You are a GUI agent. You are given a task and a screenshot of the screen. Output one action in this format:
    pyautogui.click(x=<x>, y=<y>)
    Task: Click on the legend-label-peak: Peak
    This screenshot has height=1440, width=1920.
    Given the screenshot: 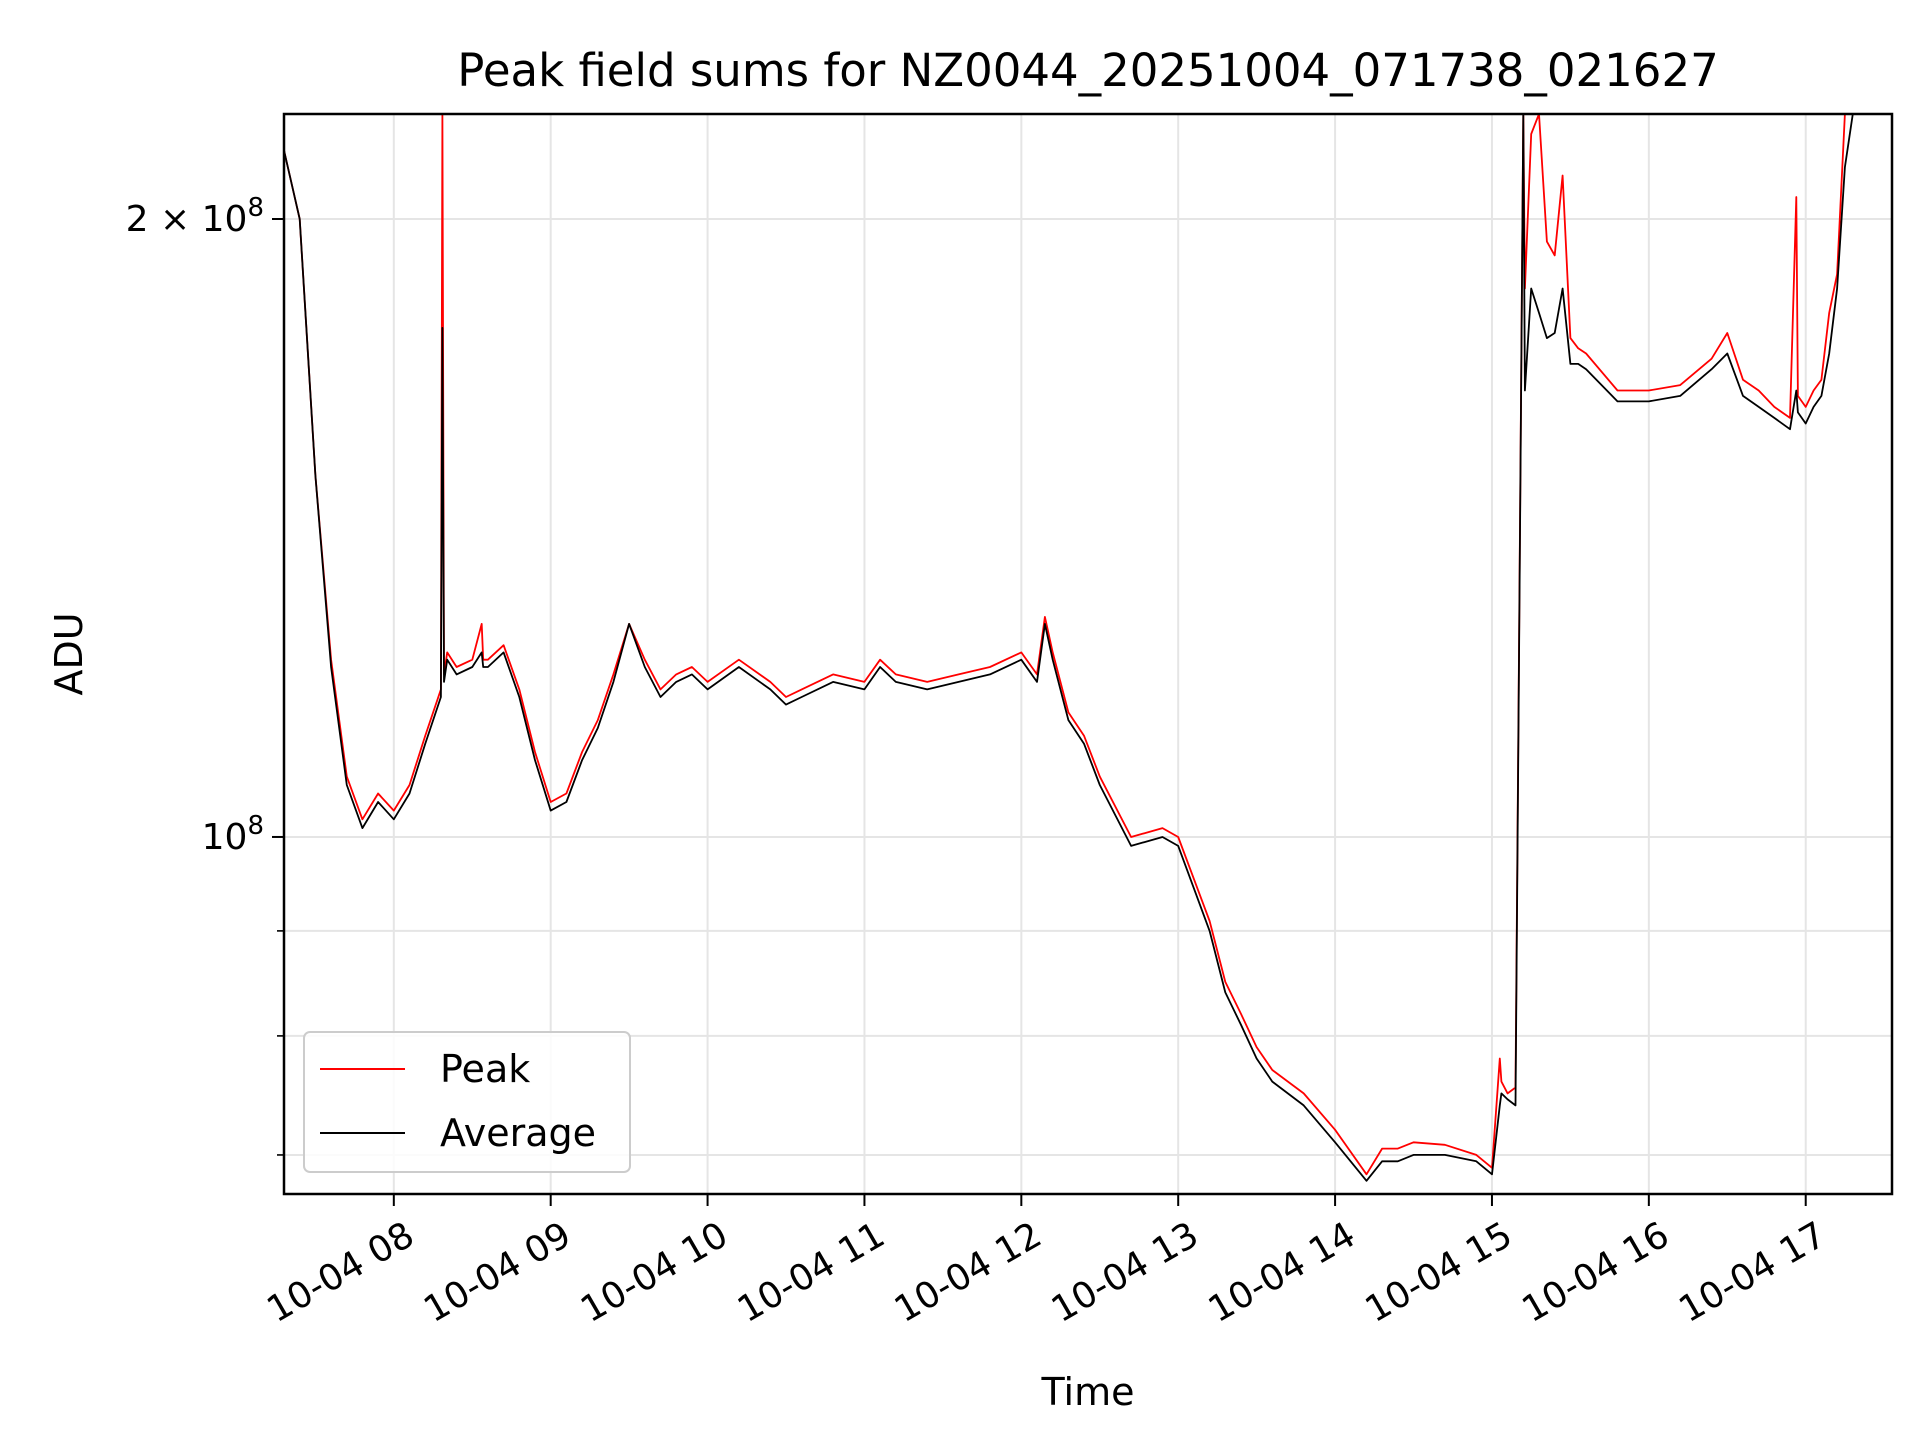 What is the action you would take?
    pyautogui.click(x=485, y=1069)
    